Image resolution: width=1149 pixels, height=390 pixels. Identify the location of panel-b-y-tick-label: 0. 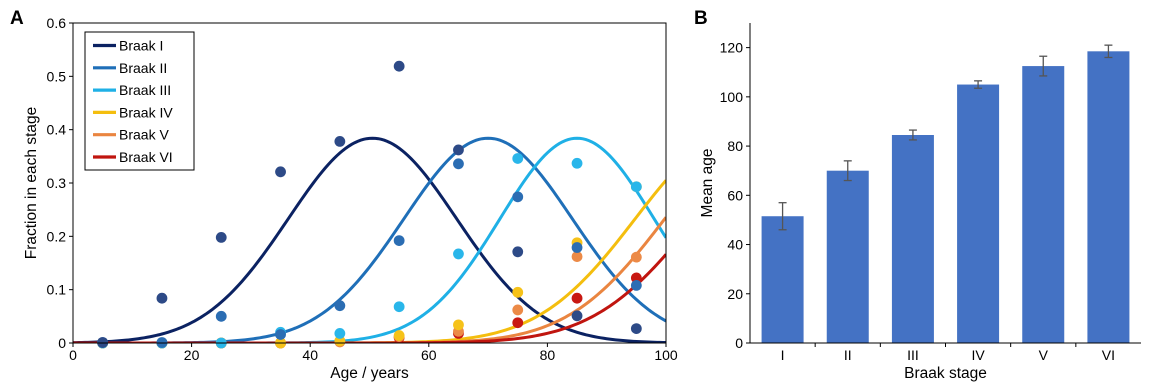
(739, 343).